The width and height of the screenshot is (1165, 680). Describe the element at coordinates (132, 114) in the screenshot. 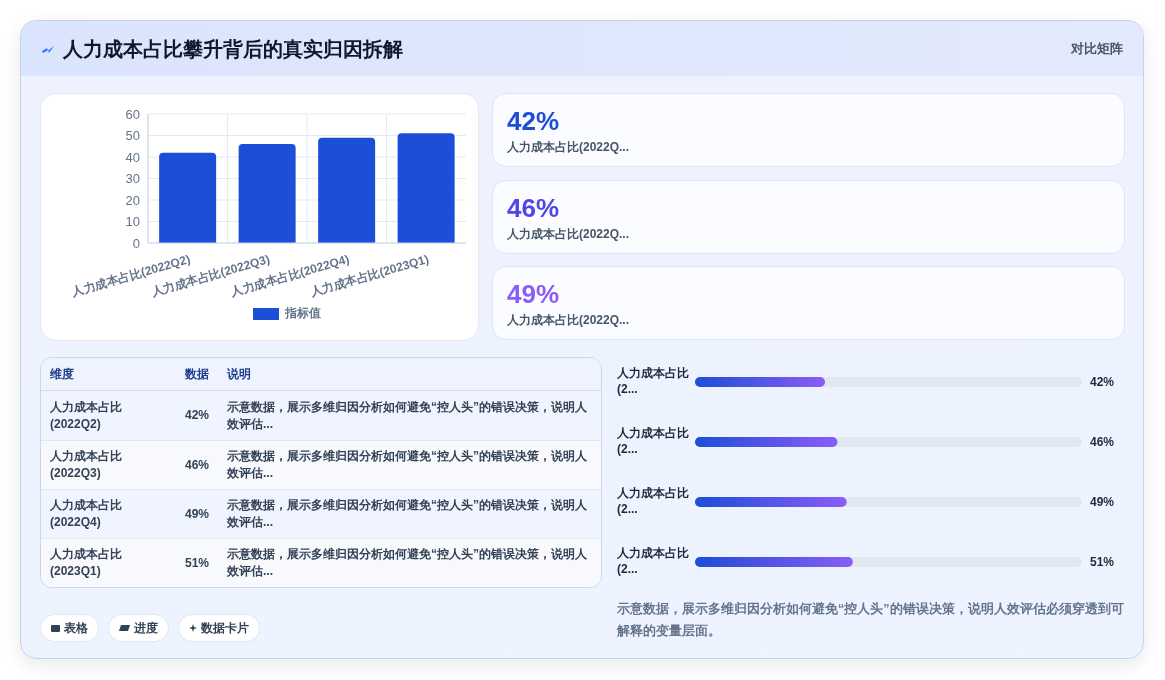

I see `y-tick-label: 60` at that location.